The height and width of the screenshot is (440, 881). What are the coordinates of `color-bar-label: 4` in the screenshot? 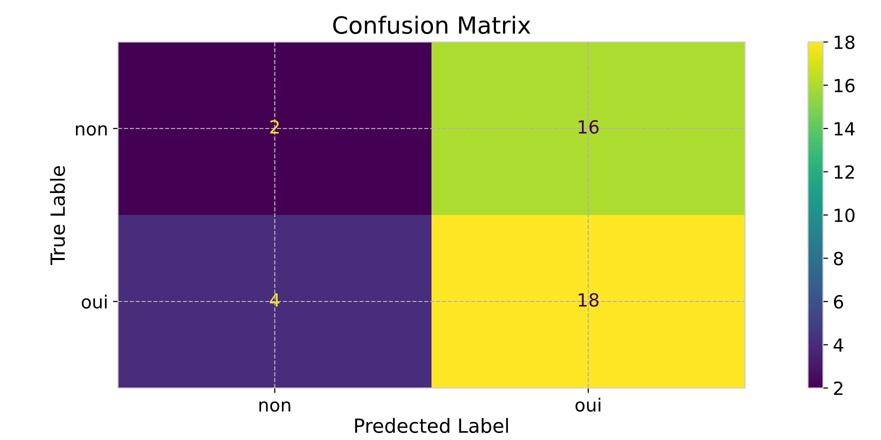 It's located at (839, 345).